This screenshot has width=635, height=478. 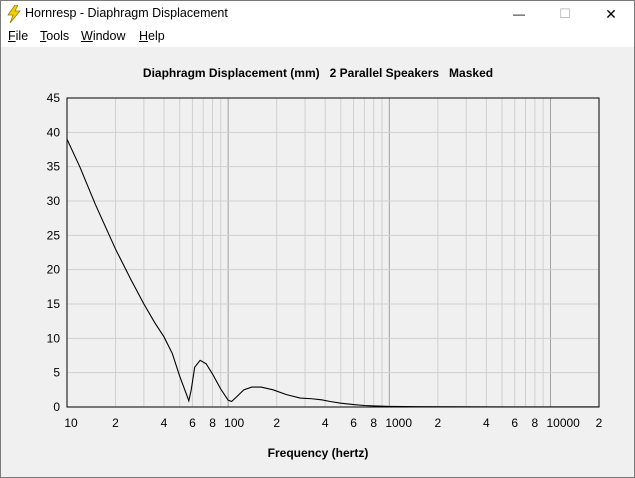 I want to click on menu-tools: Tools, so click(x=55, y=36).